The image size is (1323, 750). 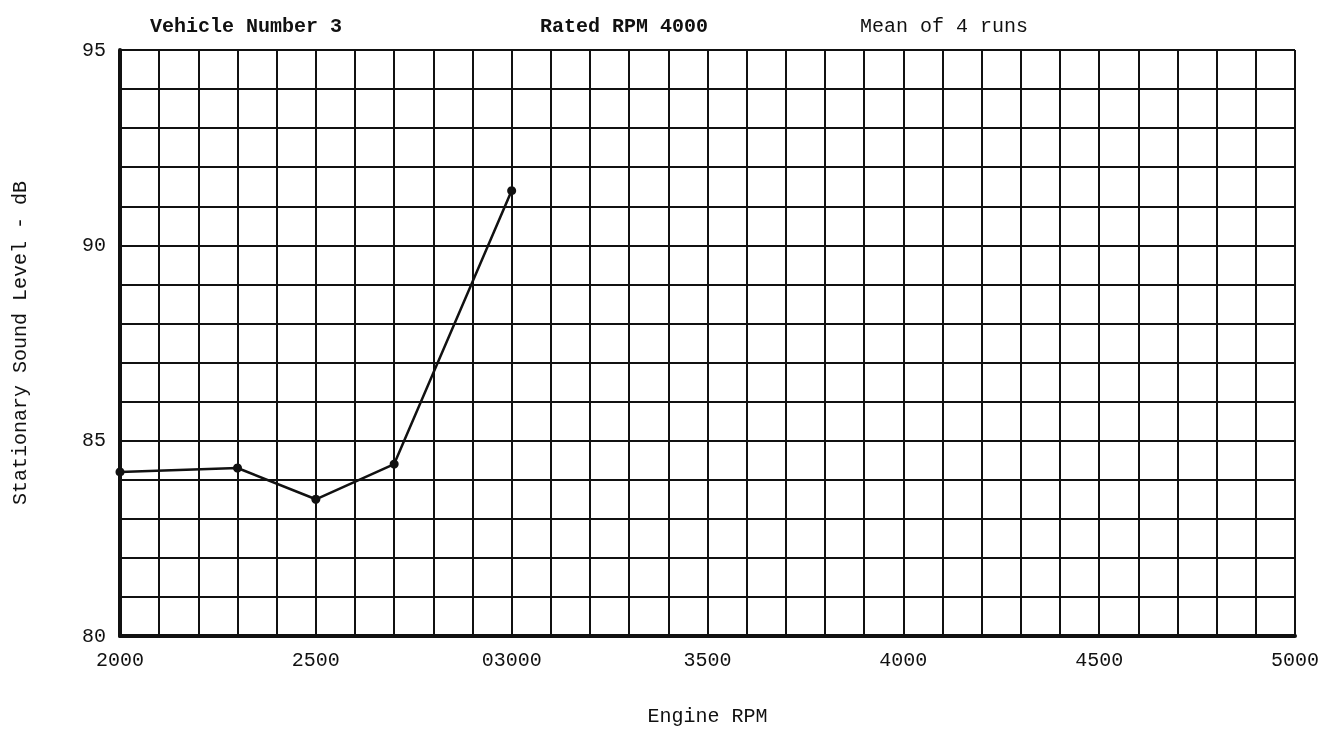 I want to click on x-tick-label: 5000, so click(x=1295, y=660).